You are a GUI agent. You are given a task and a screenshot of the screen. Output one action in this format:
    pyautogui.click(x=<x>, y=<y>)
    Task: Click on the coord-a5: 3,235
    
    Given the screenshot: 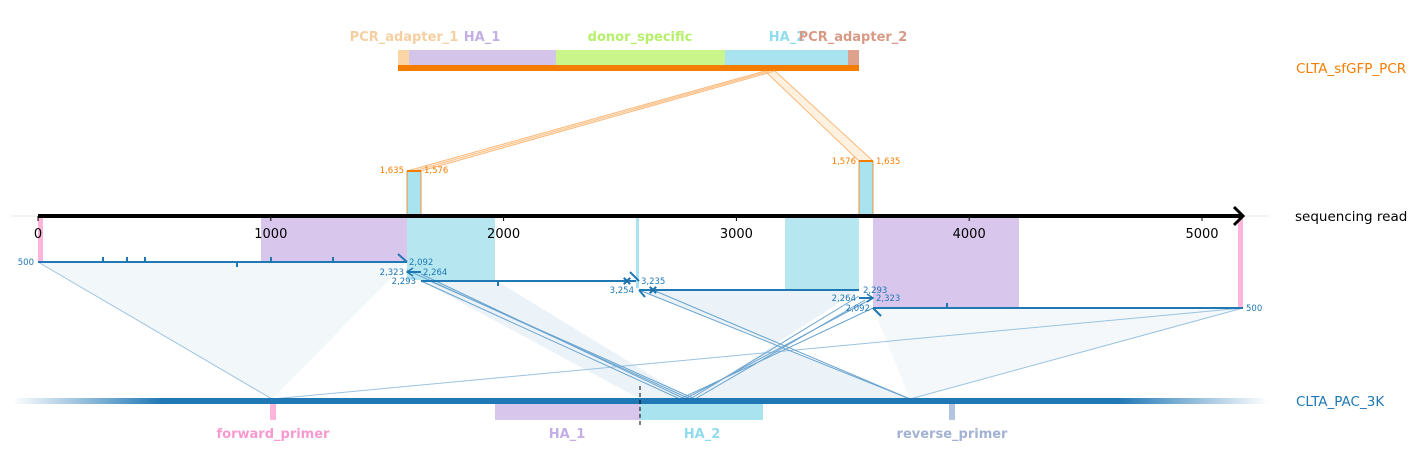 What is the action you would take?
    pyautogui.click(x=653, y=282)
    